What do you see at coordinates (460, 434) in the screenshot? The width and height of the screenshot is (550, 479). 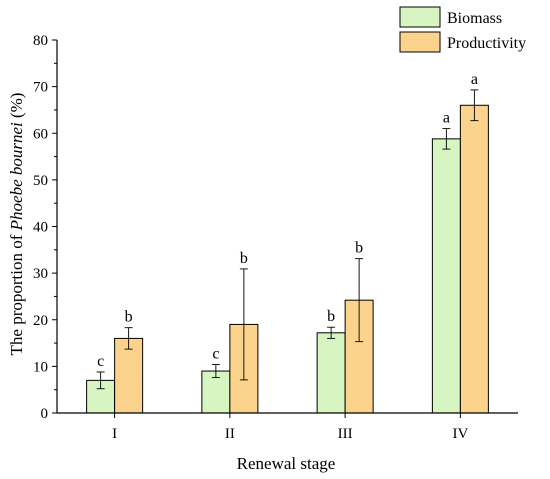 I see `x-tick-label: IV` at bounding box center [460, 434].